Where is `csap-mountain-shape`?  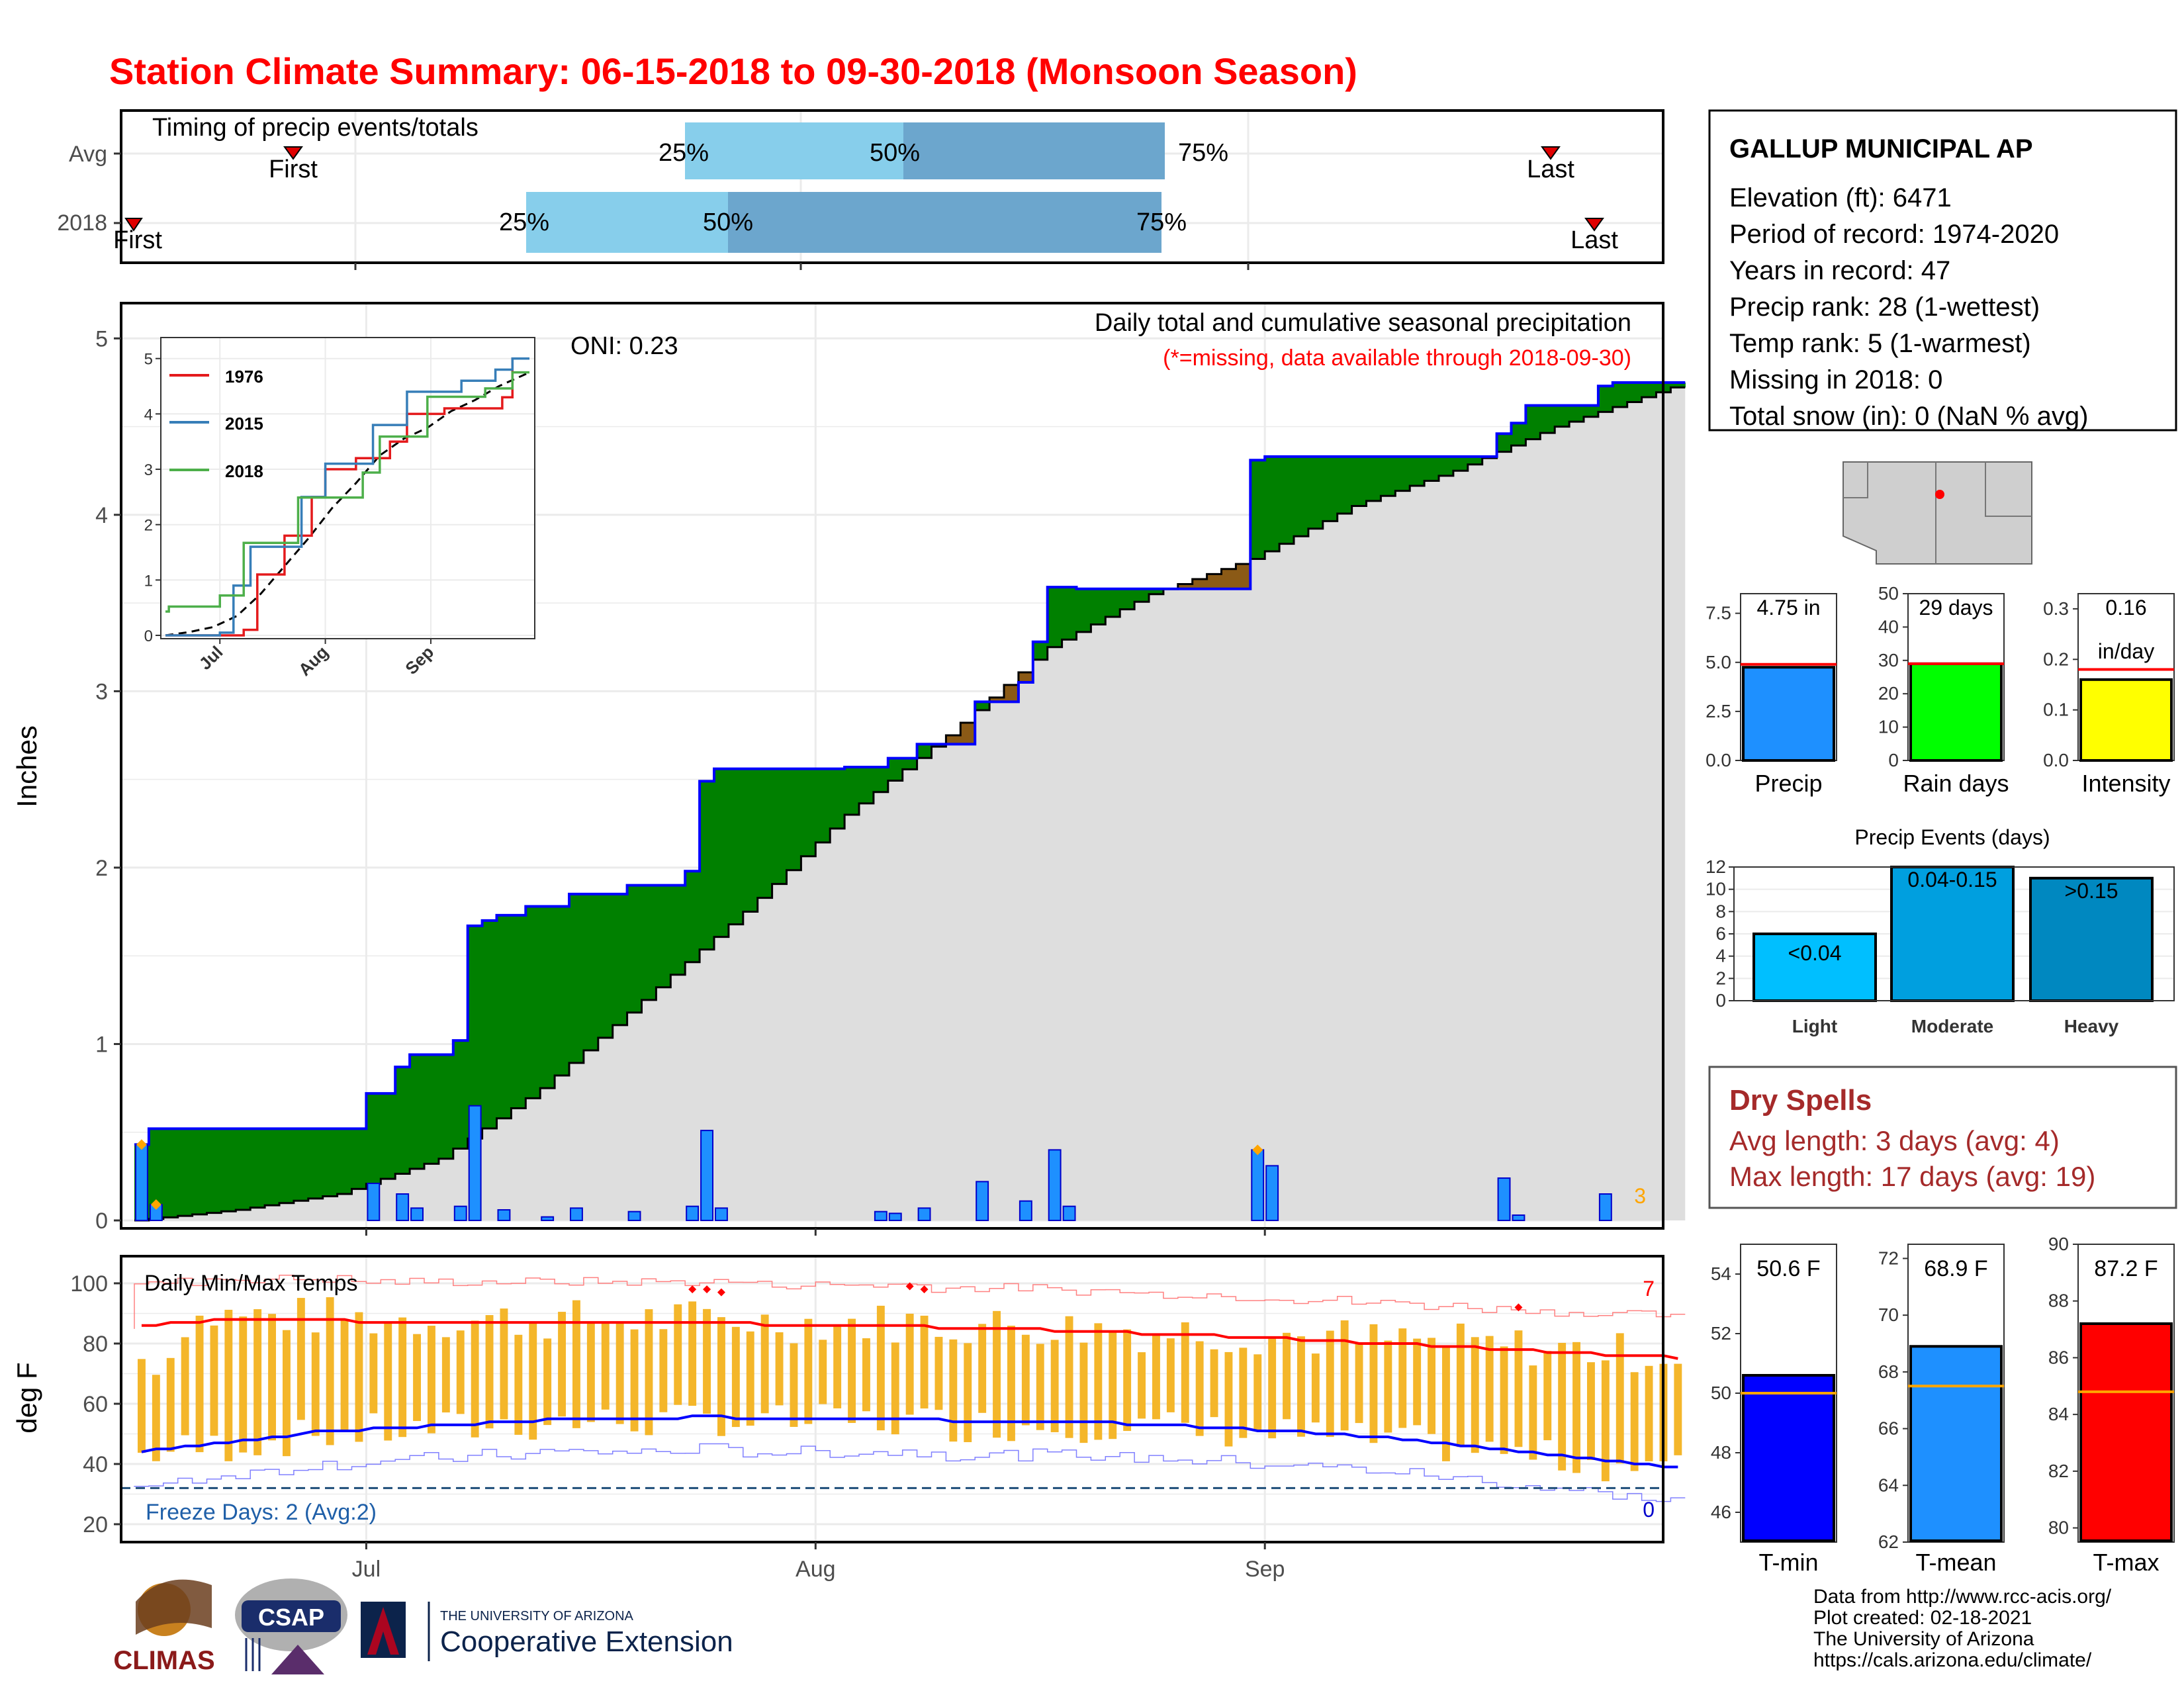 csap-mountain-shape is located at coordinates (297, 1660).